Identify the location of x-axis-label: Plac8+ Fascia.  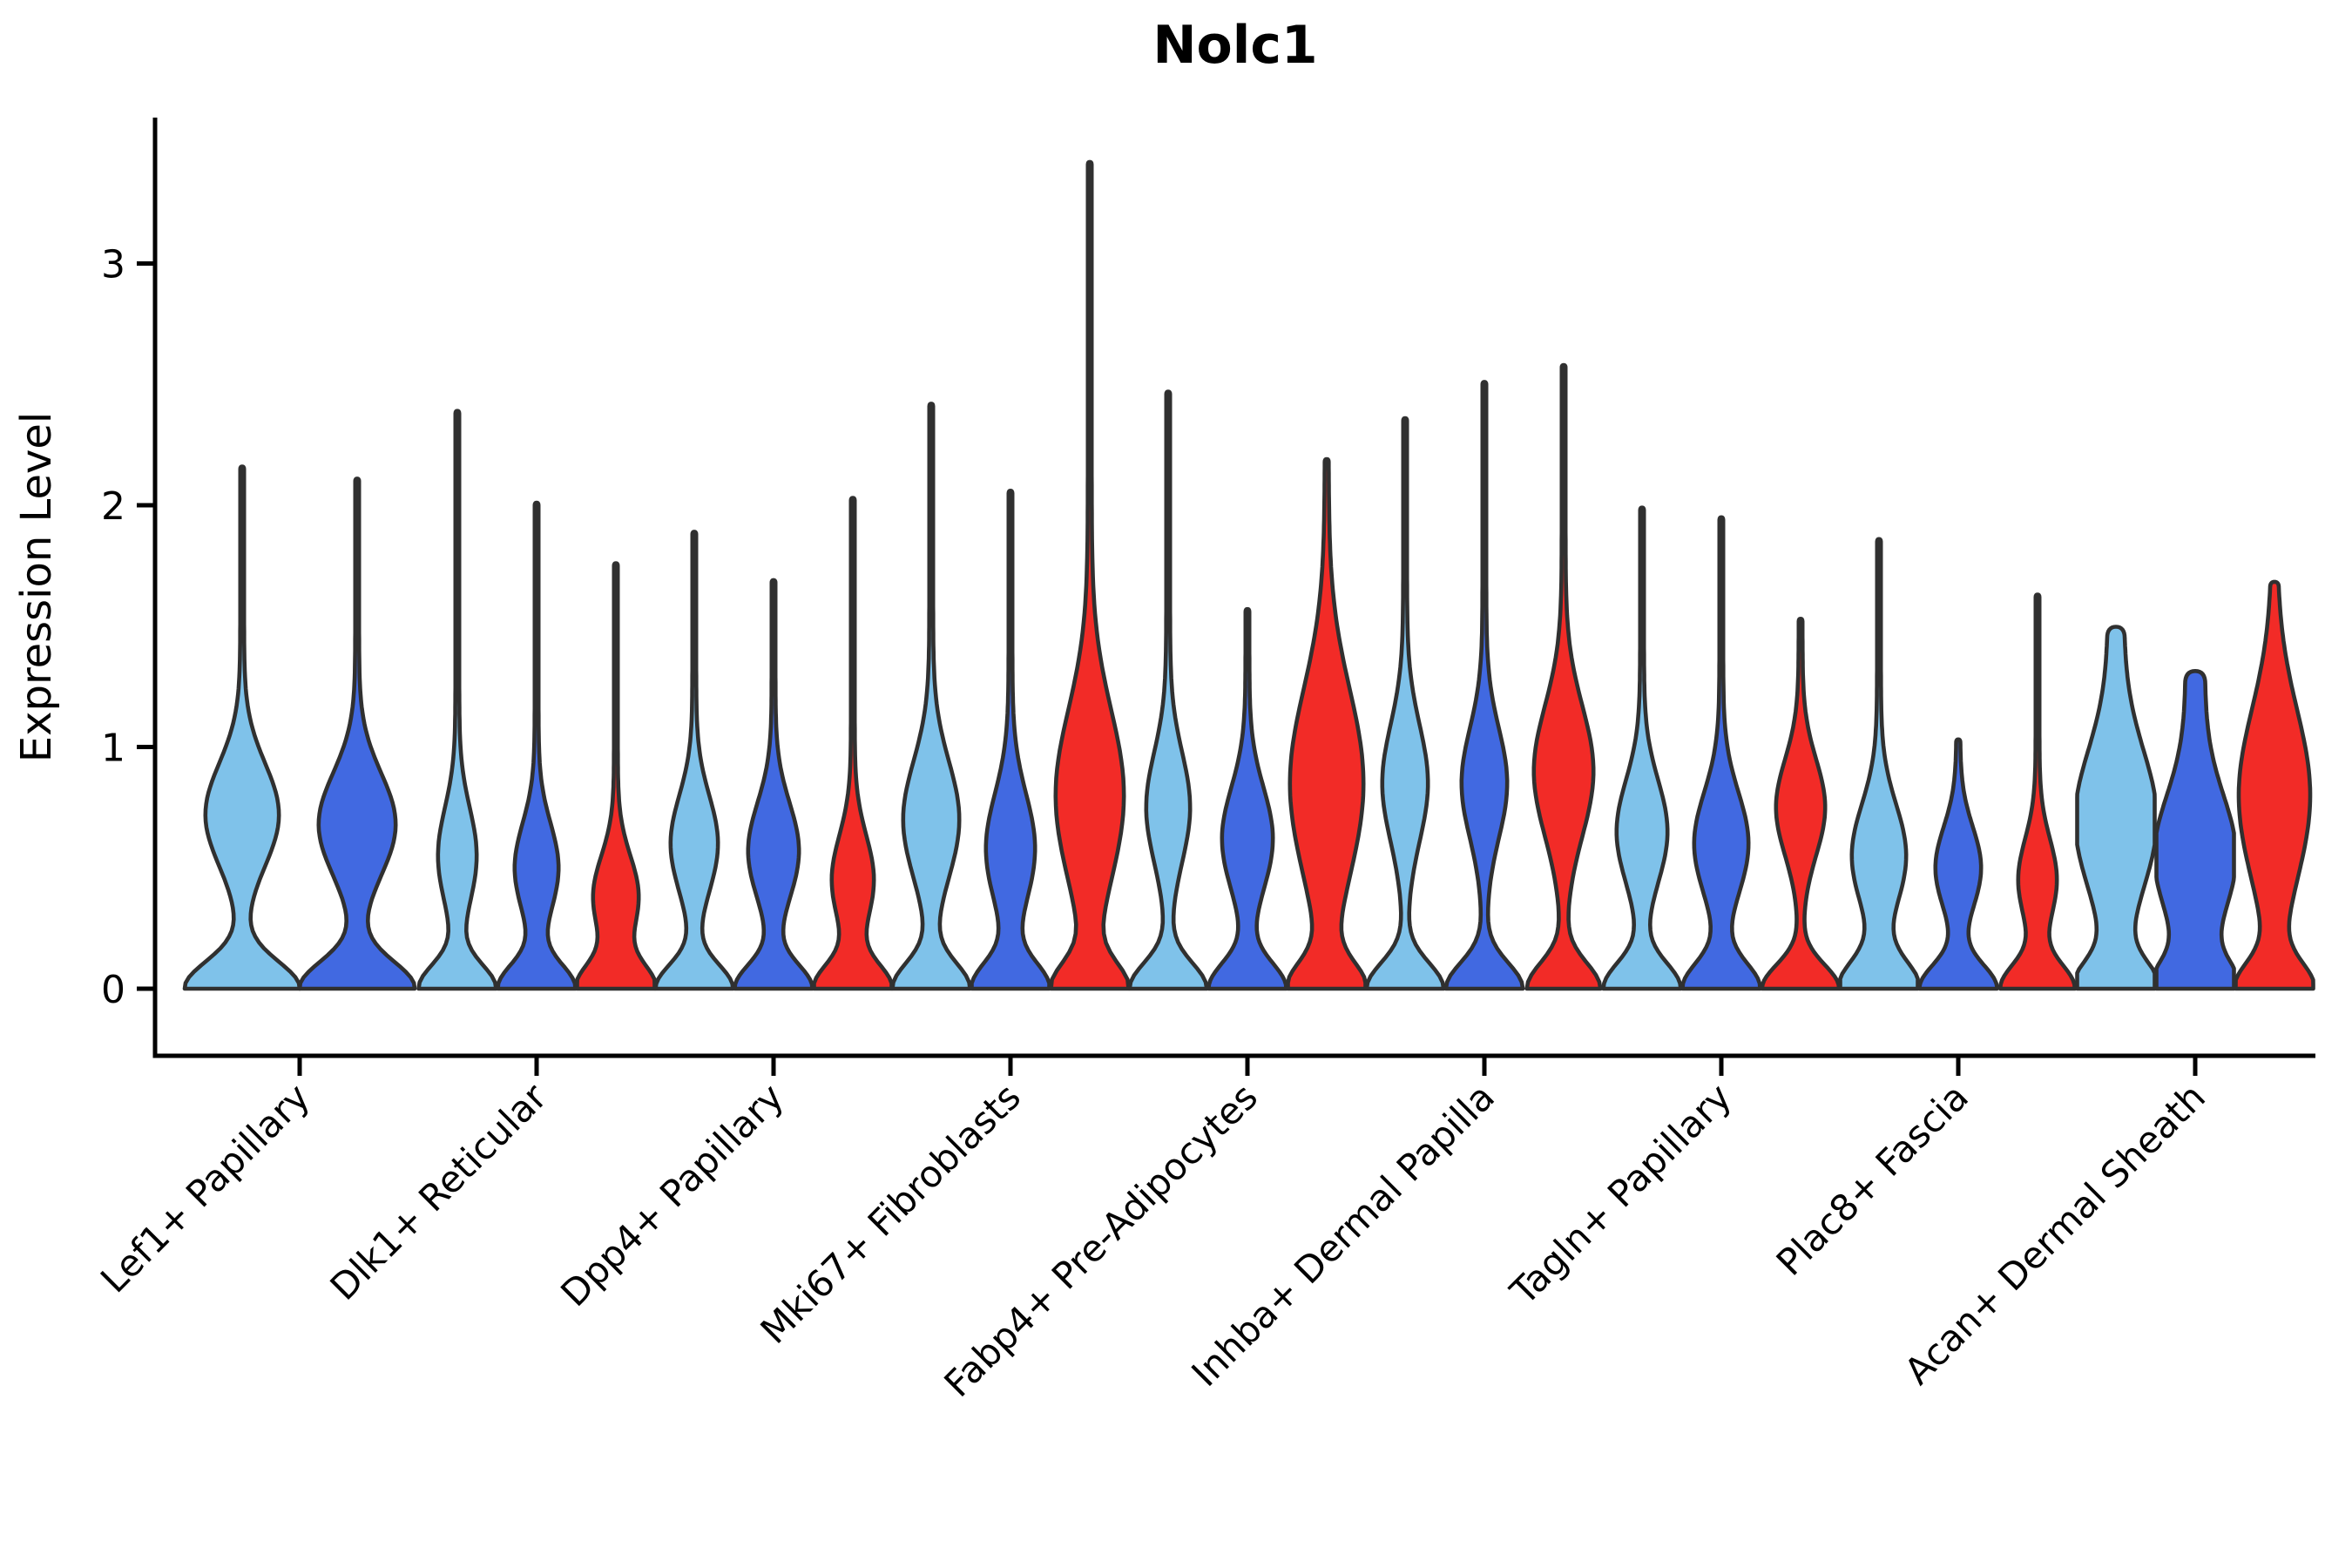
(1872, 1179).